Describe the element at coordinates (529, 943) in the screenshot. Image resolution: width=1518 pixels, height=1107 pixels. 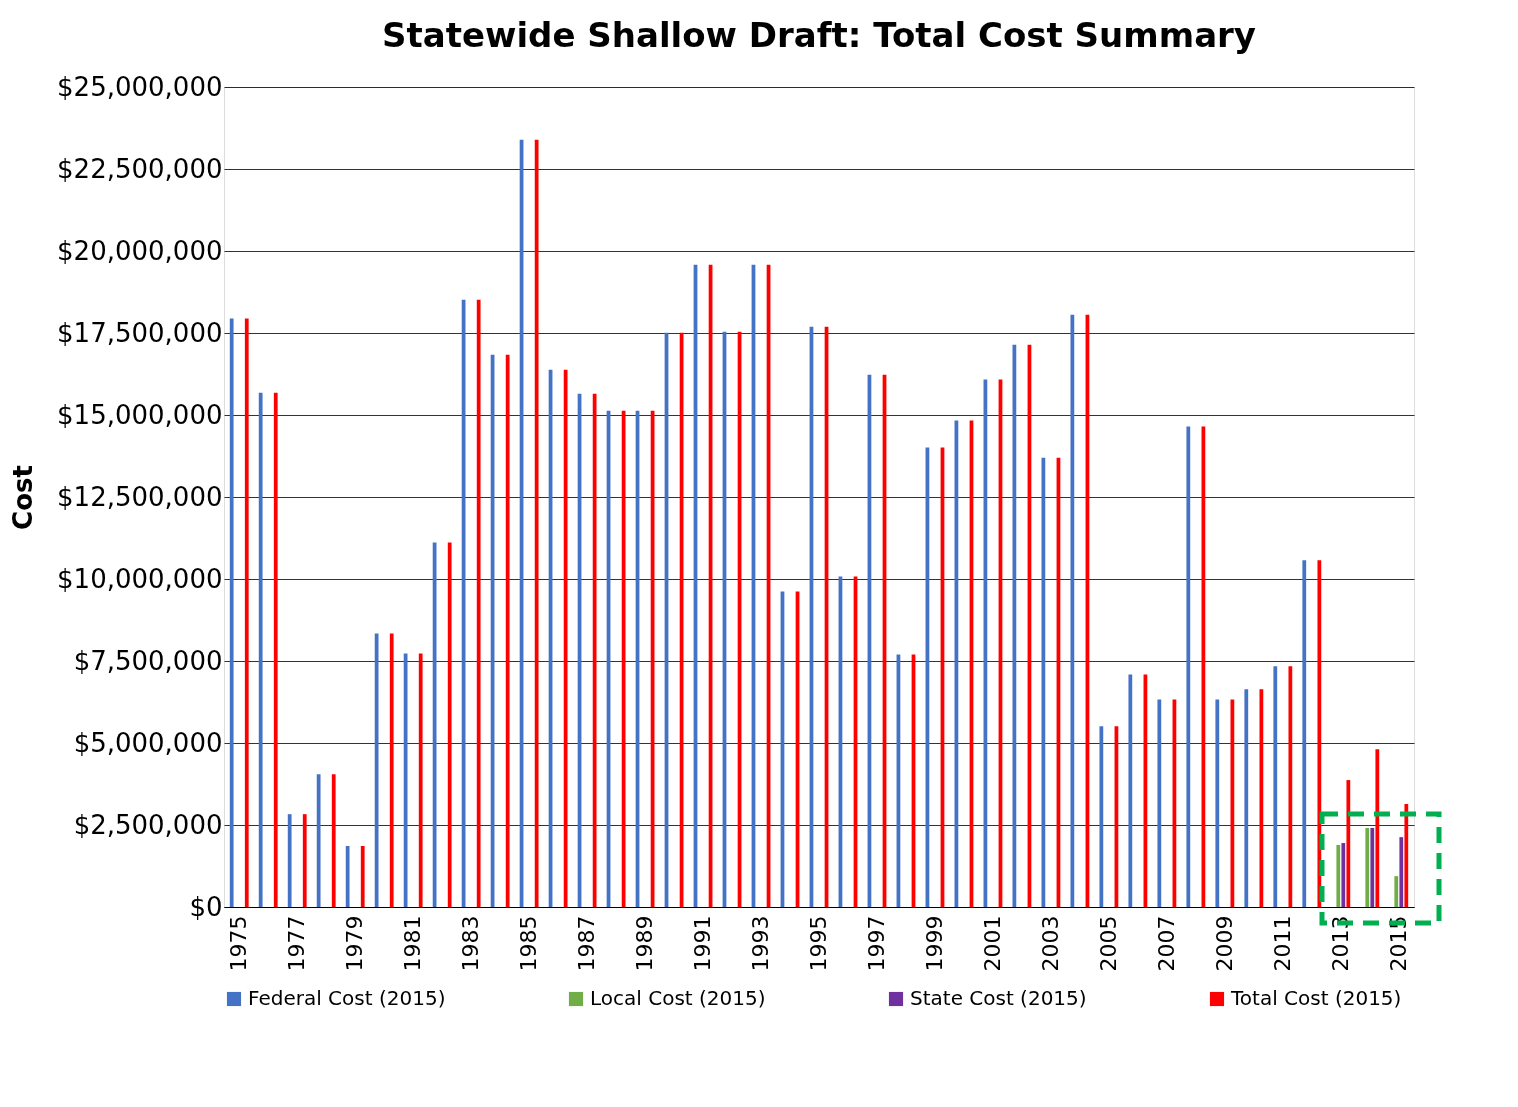
I see `x-tick-label: 1985` at that location.